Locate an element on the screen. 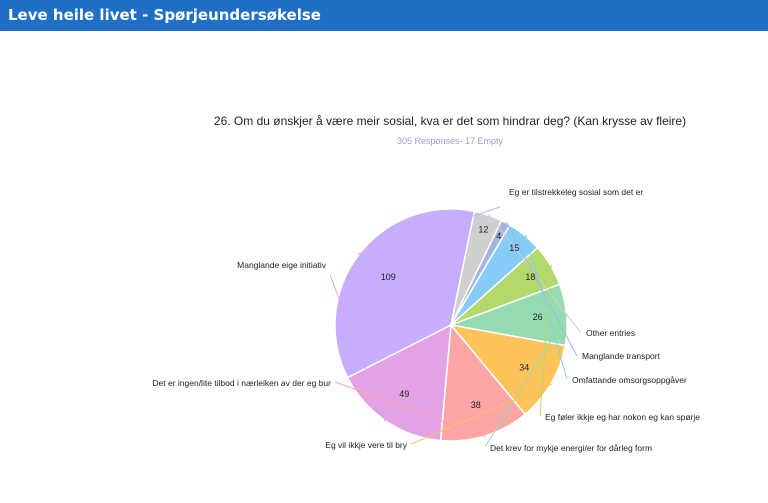  slice-value-label: 34 is located at coordinates (524, 368).